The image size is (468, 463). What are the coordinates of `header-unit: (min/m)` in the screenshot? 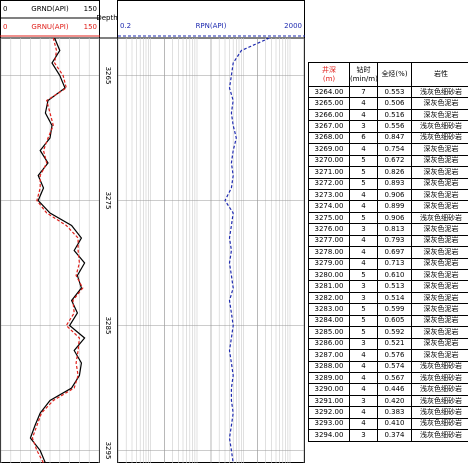 It's located at (364, 78).